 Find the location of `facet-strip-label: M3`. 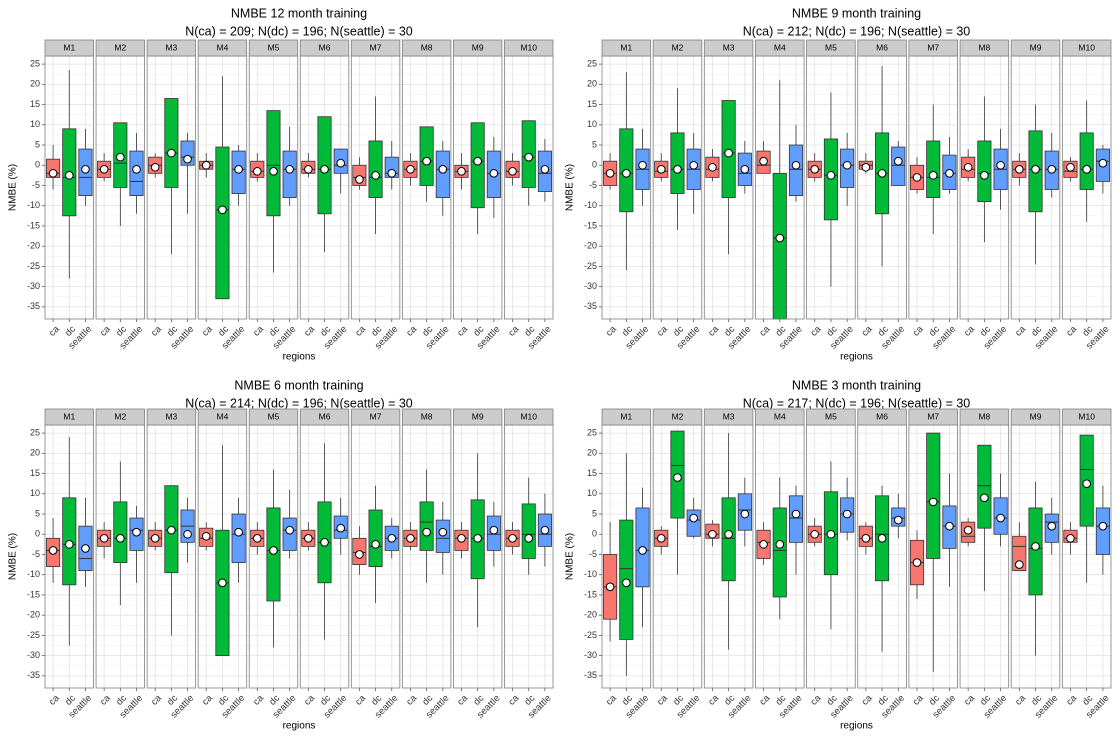

facet-strip-label: M3 is located at coordinates (171, 416).